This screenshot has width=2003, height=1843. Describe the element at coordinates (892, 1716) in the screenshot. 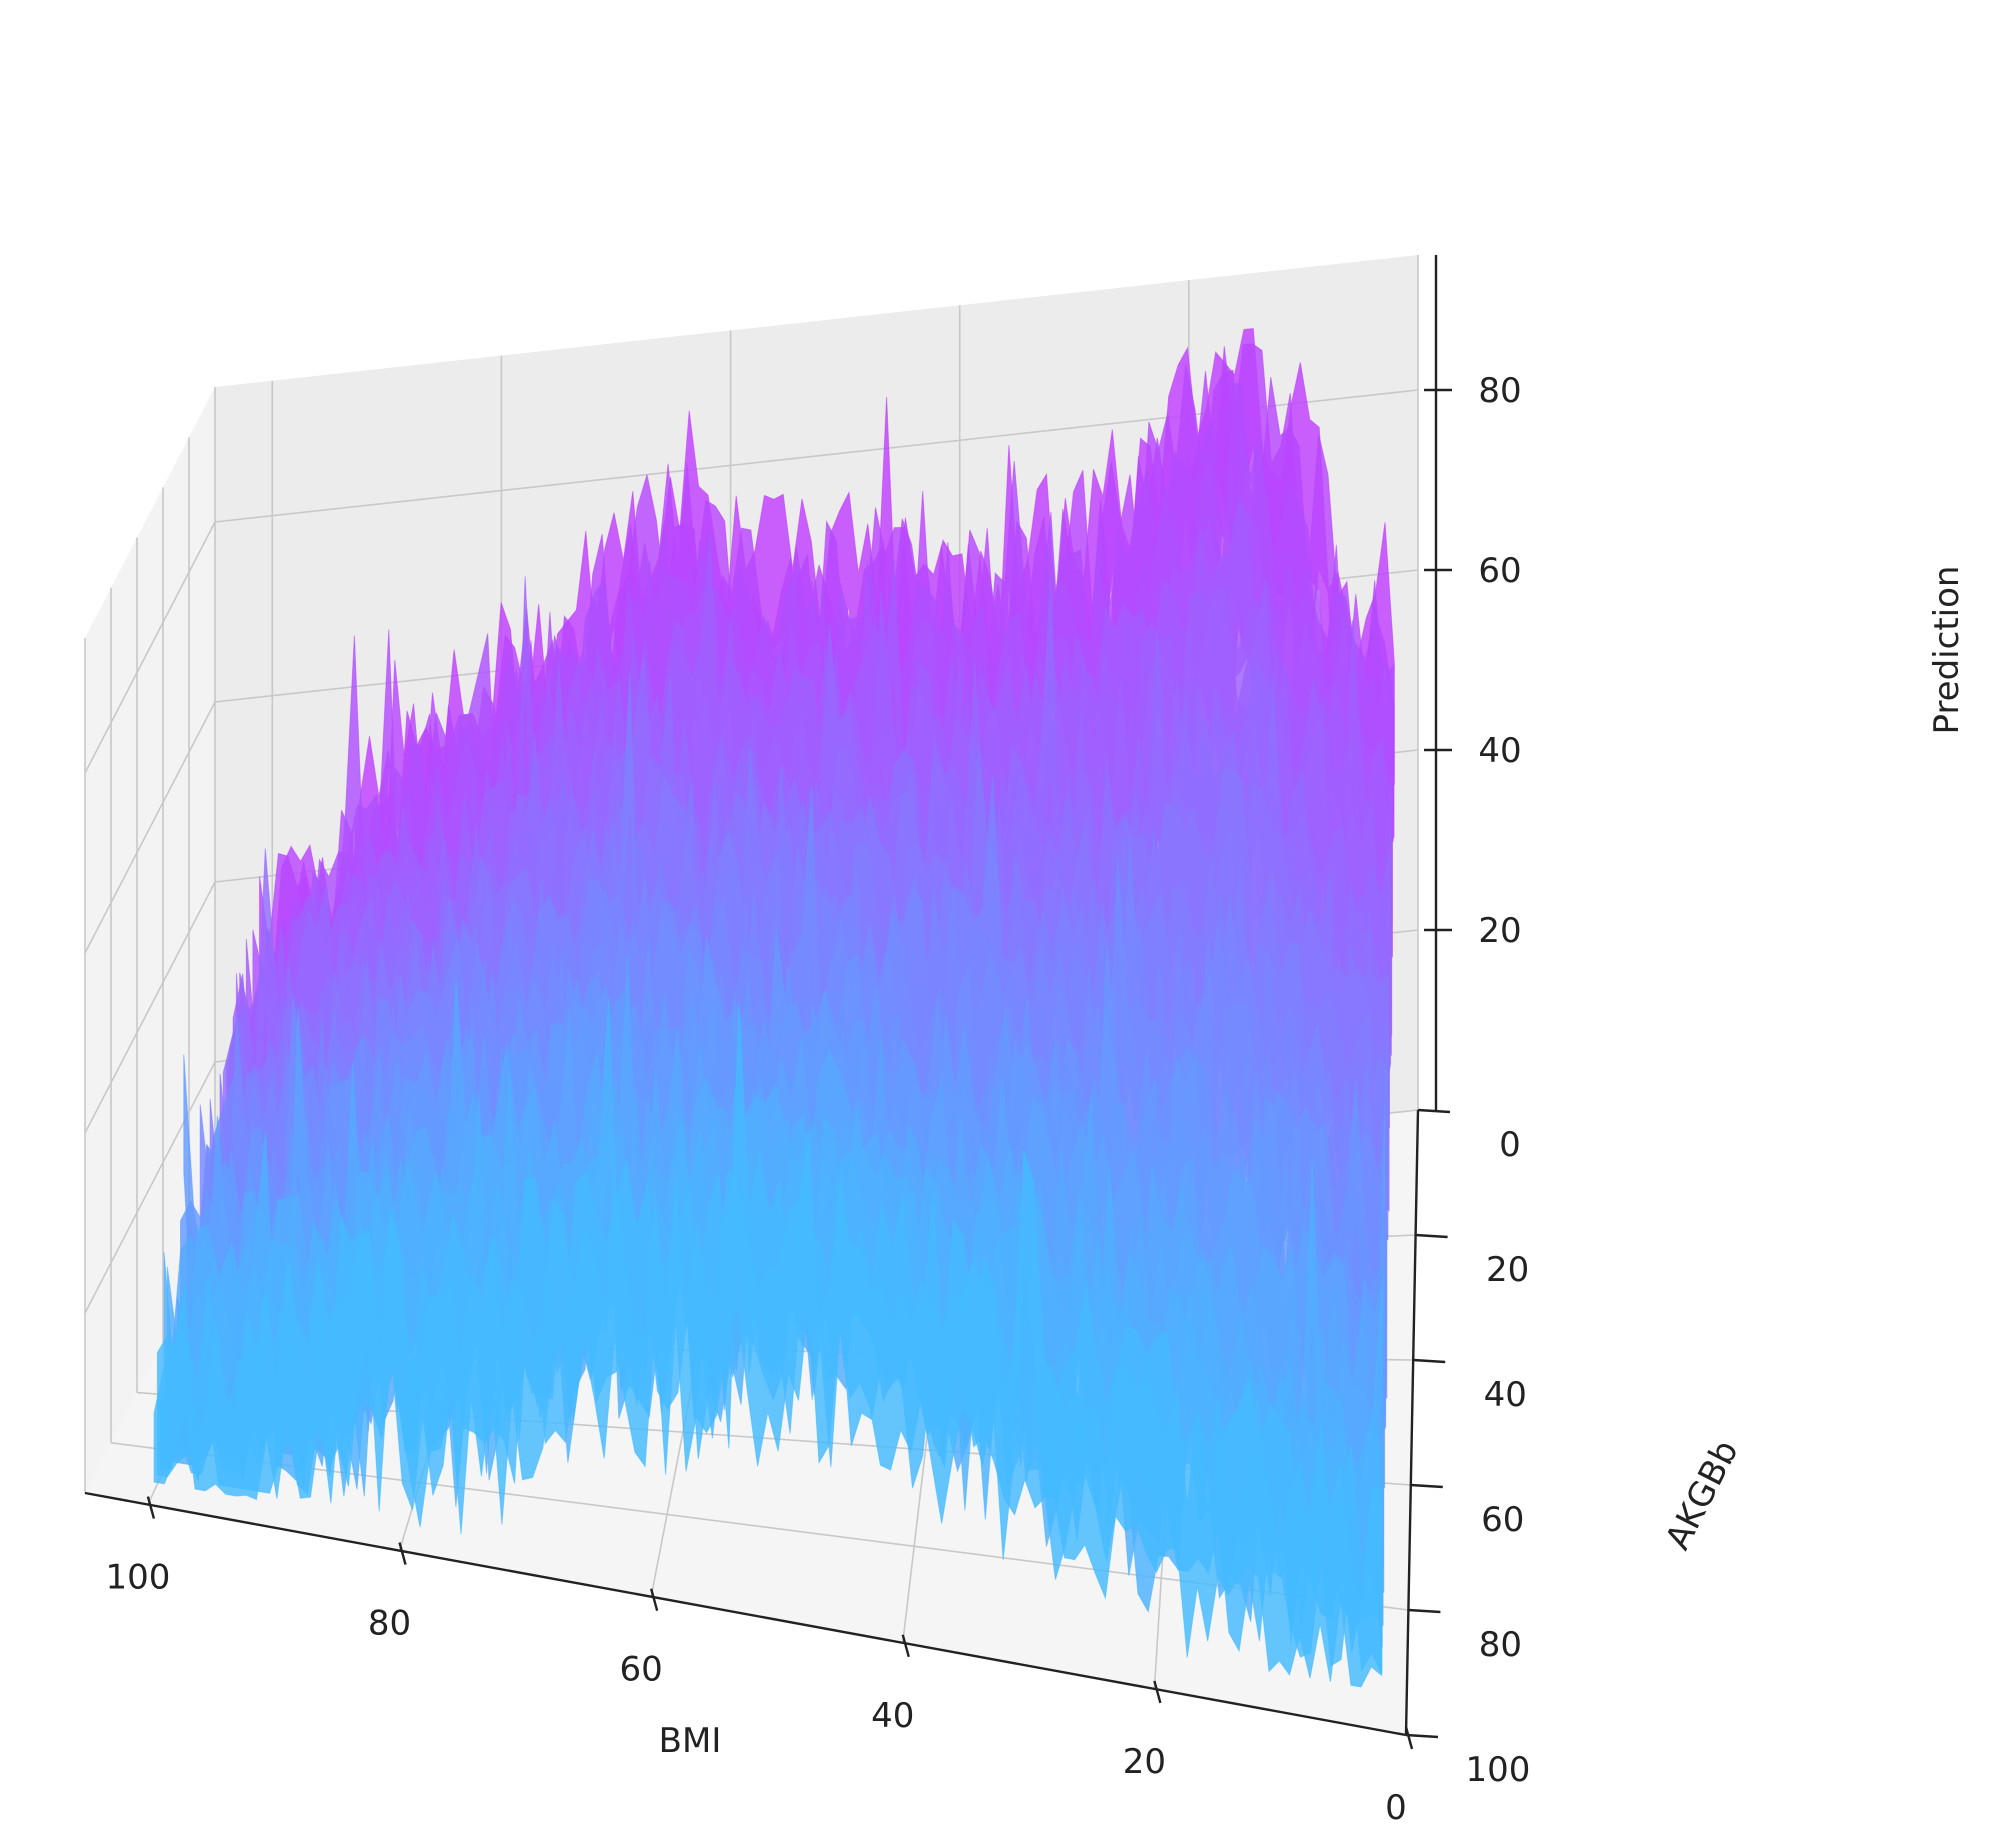

I see `x-tick-label: 40` at that location.